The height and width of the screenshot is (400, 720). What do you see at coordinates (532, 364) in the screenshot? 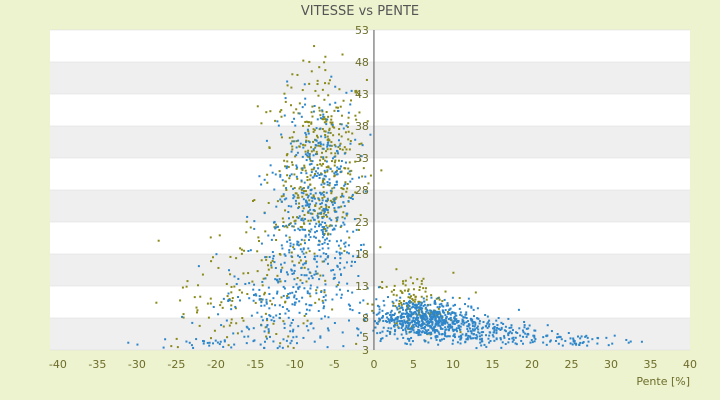
I see `x-tick-label: 20` at bounding box center [532, 364].